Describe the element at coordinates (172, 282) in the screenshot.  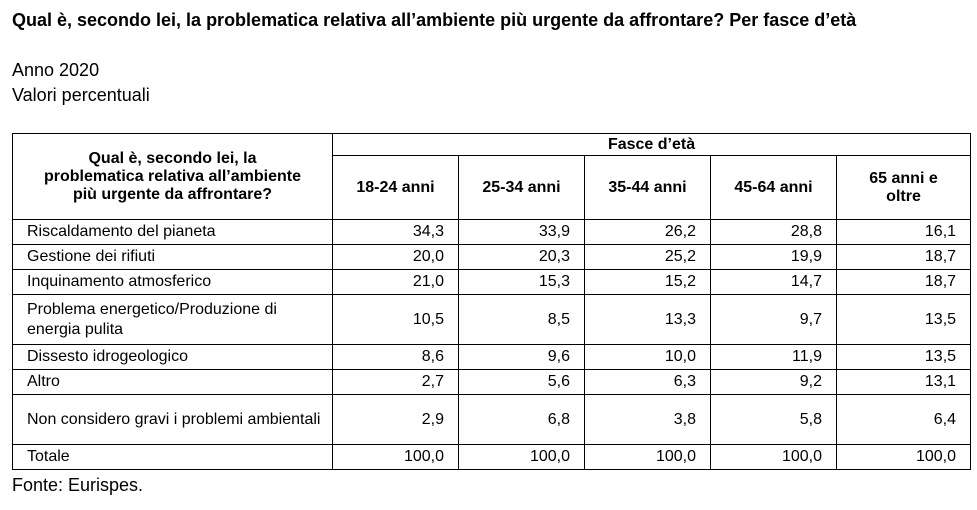
I see `row-label: Inquinamento atmosferico` at that location.